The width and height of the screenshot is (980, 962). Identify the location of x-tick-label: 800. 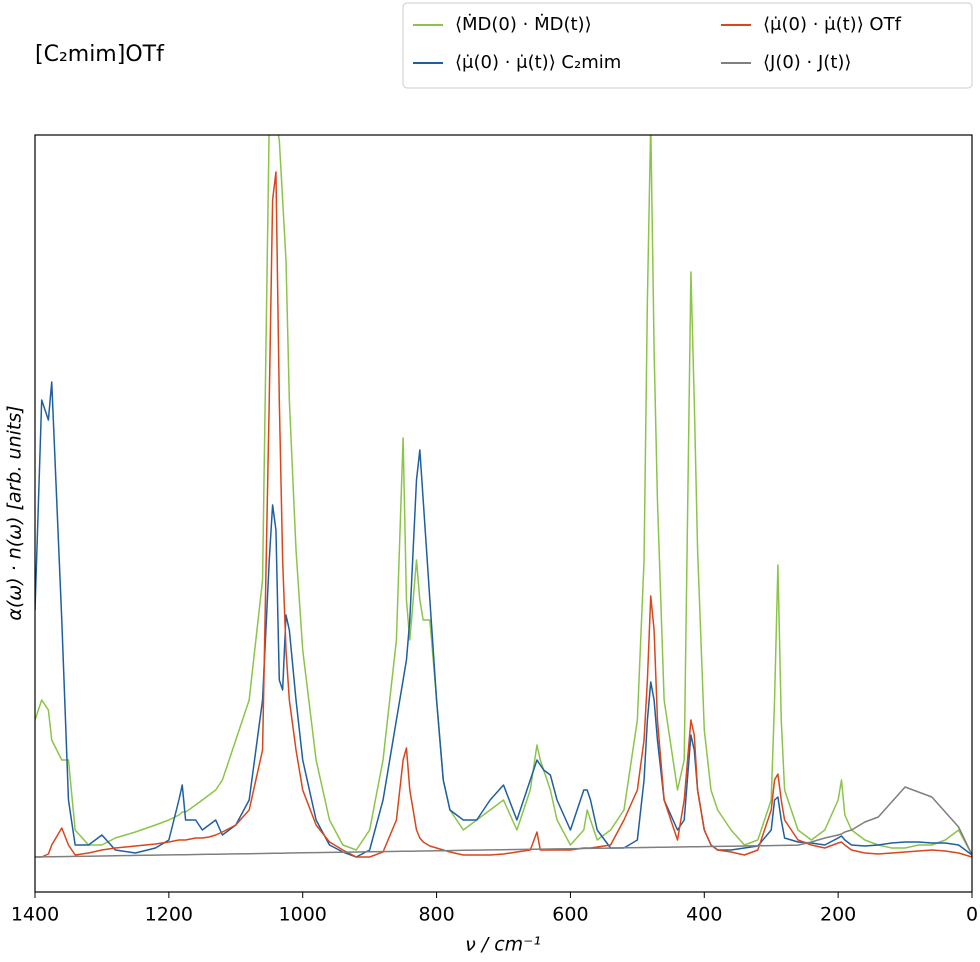
(436, 915).